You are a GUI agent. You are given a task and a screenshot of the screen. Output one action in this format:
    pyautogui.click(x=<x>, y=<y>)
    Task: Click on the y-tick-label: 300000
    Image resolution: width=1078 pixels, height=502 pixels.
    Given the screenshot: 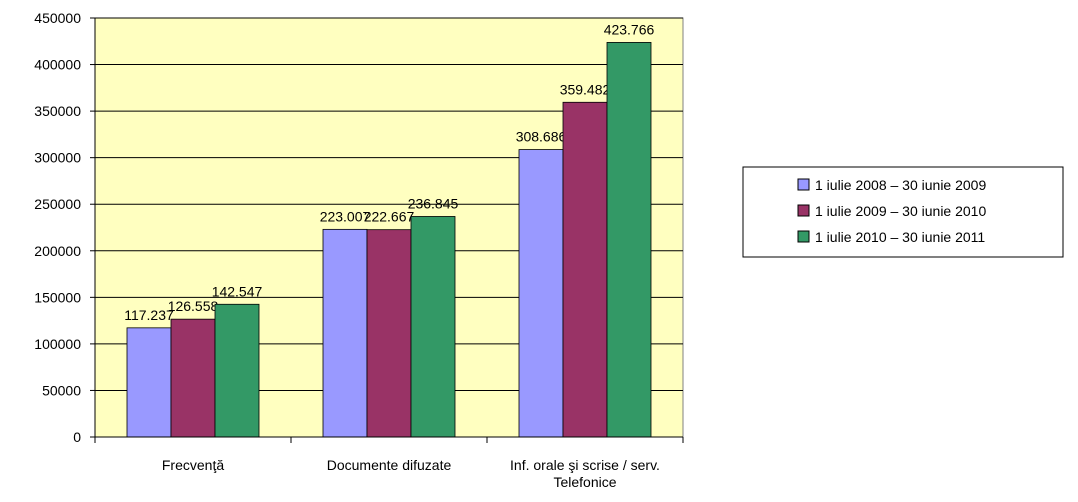 What is the action you would take?
    pyautogui.click(x=57, y=158)
    